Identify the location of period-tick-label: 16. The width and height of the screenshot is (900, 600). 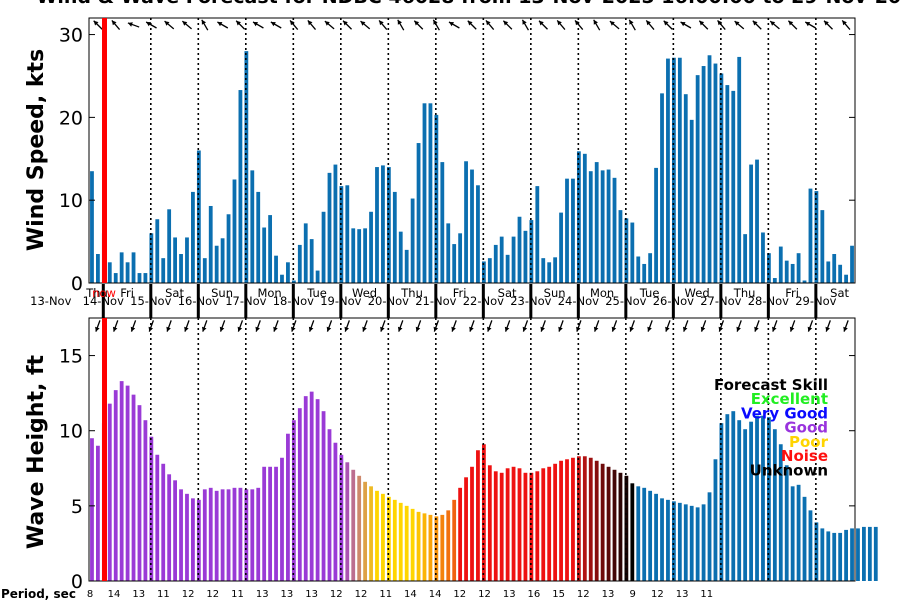
(534, 594).